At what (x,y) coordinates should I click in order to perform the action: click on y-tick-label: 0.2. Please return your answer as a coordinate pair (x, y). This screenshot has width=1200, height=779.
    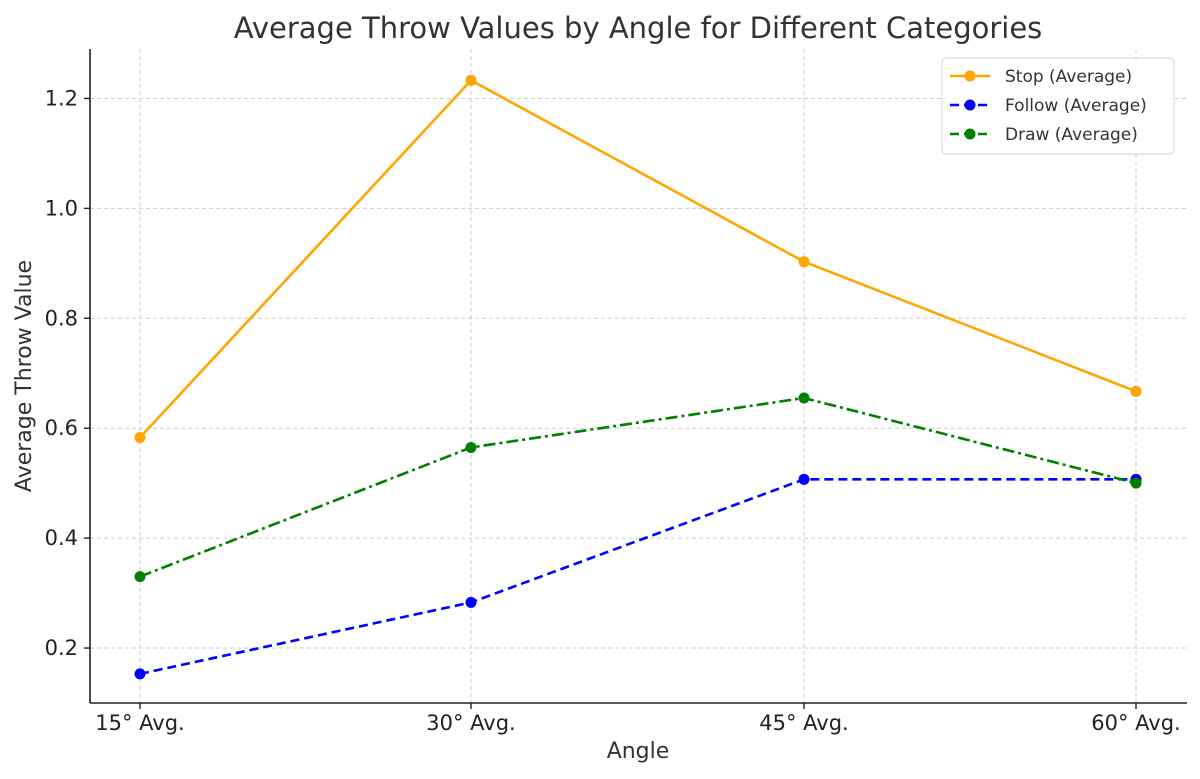
    Looking at the image, I should click on (61, 648).